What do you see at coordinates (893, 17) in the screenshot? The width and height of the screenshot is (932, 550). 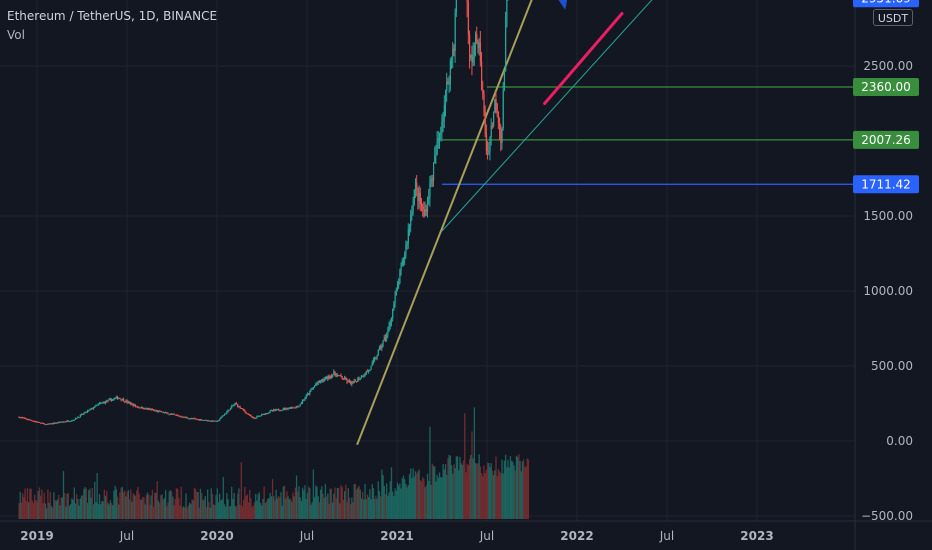 I see `currency-button: USDT` at bounding box center [893, 17].